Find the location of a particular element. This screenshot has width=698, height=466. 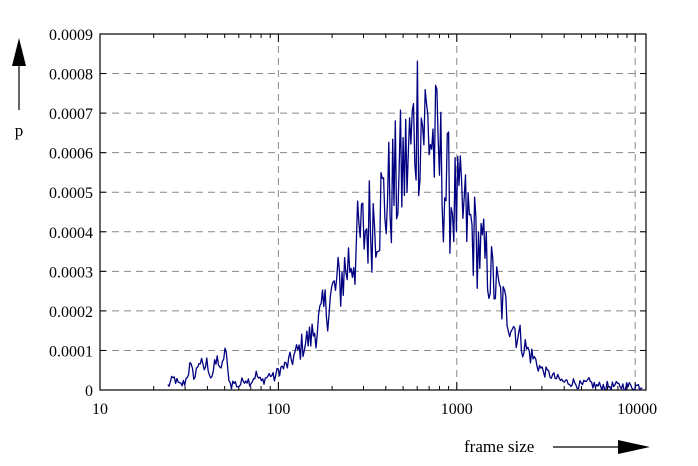

y-tick-label: 0.0004 is located at coordinates (71, 233).